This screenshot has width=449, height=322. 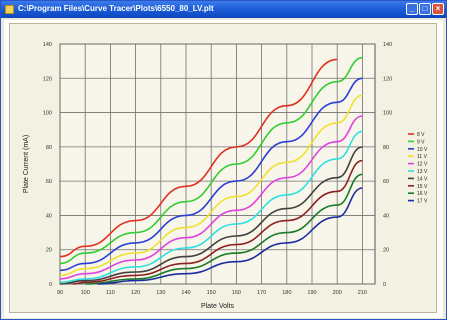 I want to click on y-tick-label: 80, so click(x=49, y=148).